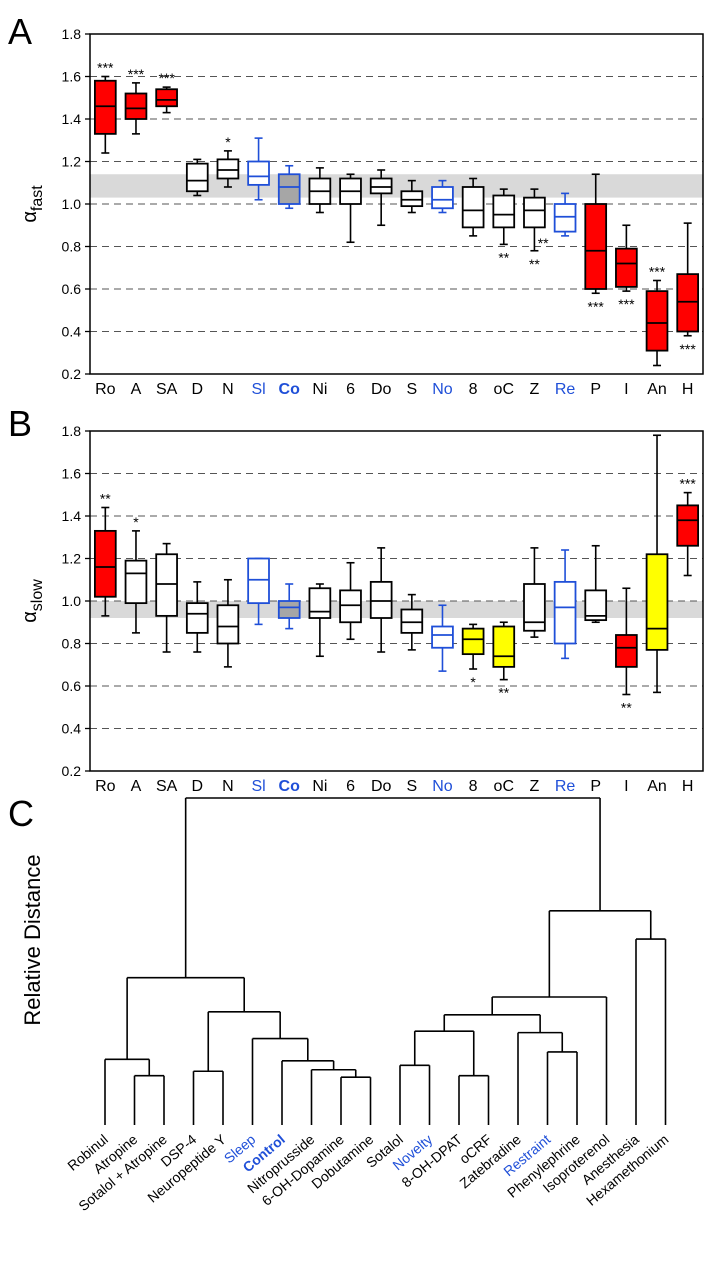  What do you see at coordinates (105, 786) in the screenshot?
I see `x-tick-label: Ro` at bounding box center [105, 786].